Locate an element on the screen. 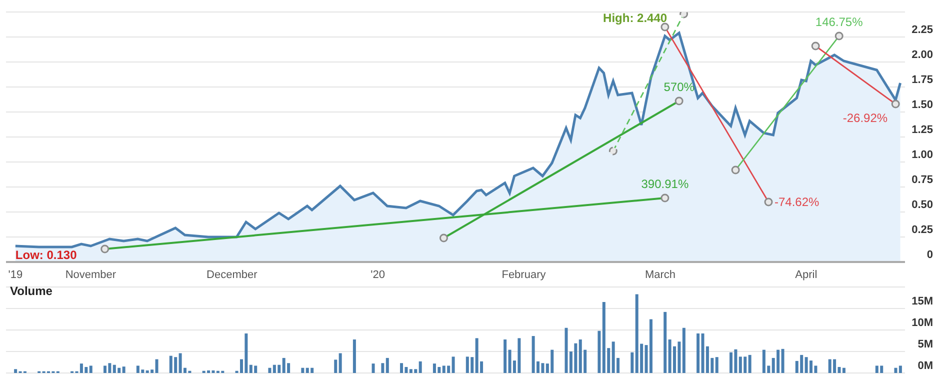 This screenshot has height=377, width=939. annotation: High: 2.440 is located at coordinates (635, 18).